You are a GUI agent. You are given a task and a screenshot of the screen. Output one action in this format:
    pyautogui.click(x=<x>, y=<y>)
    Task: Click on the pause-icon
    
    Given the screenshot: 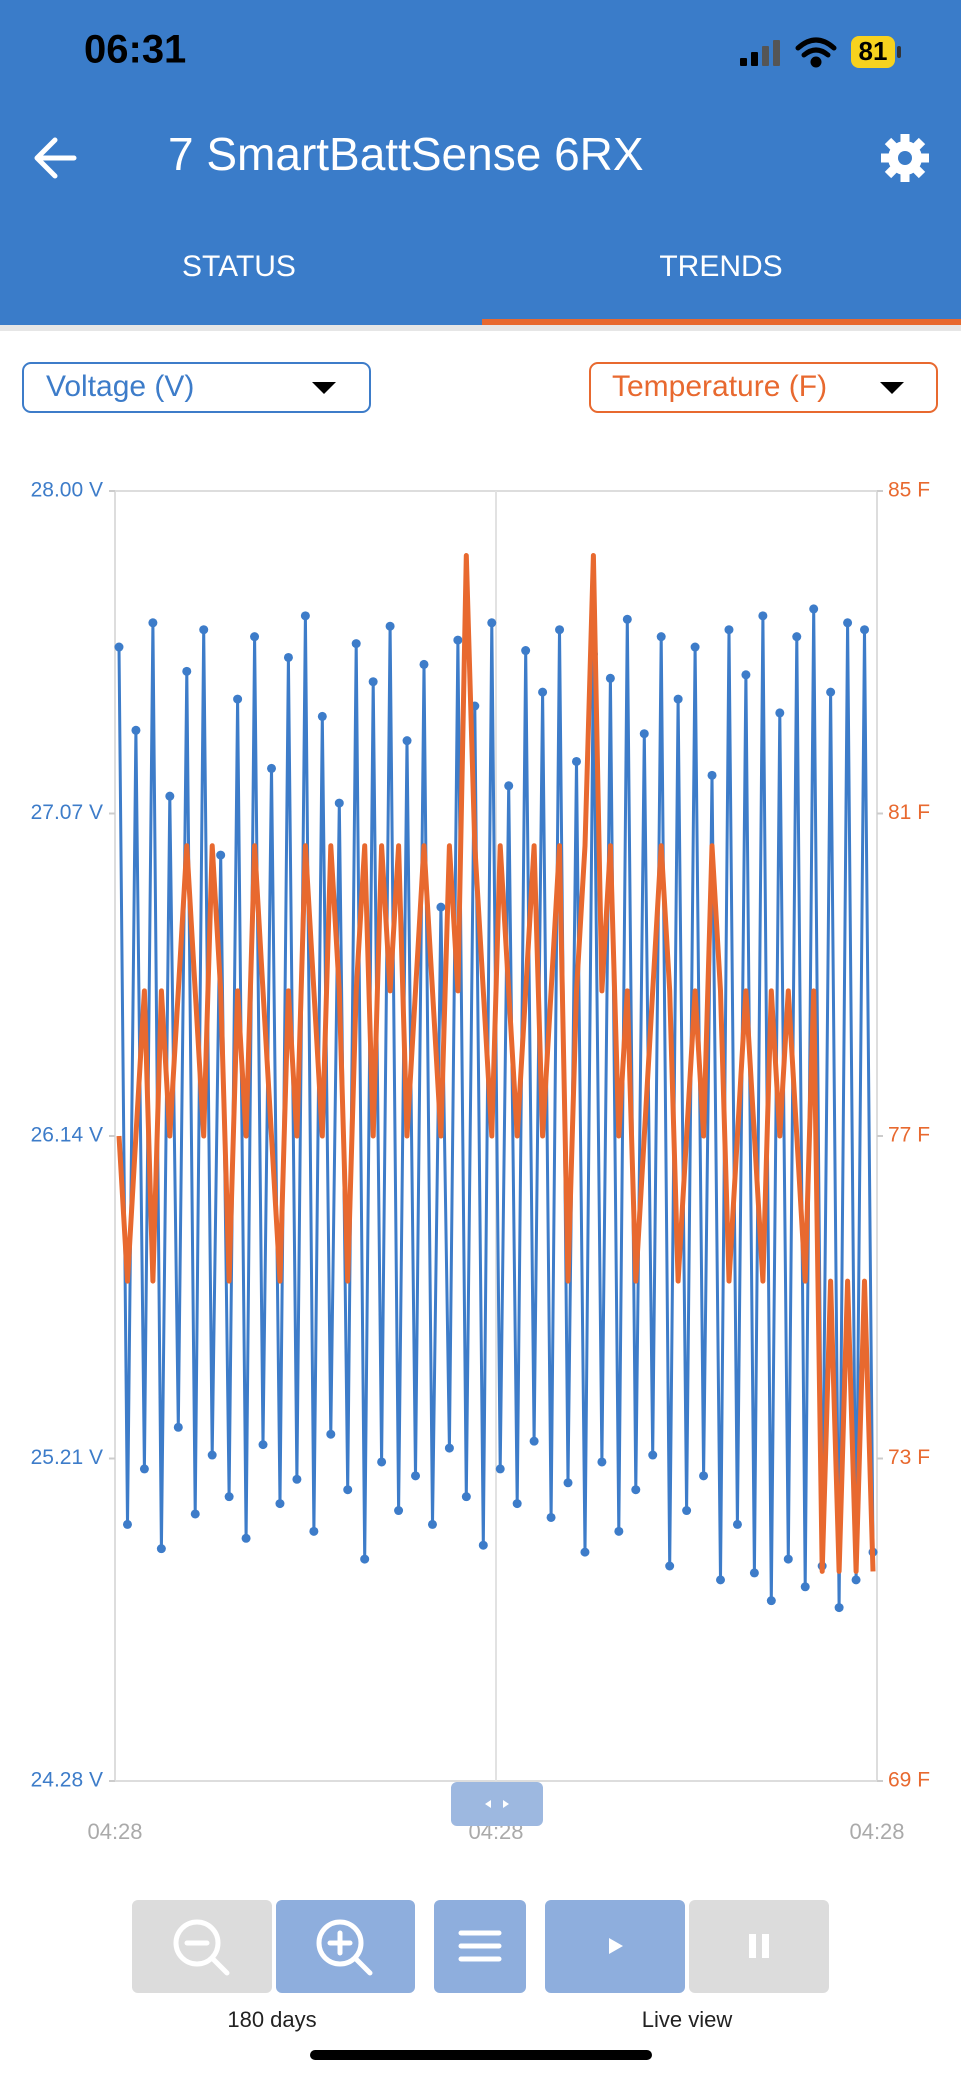 What is the action you would take?
    pyautogui.click(x=759, y=1946)
    